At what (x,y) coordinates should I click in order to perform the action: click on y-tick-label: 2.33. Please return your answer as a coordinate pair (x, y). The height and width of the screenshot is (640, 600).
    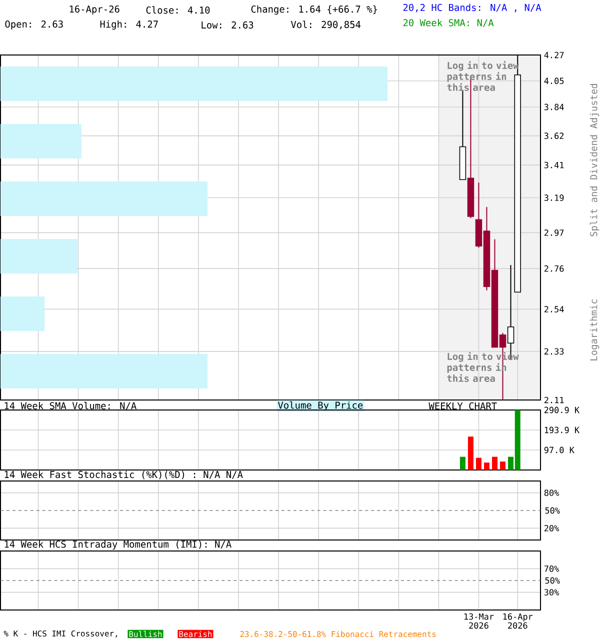
    Looking at the image, I should click on (554, 351).